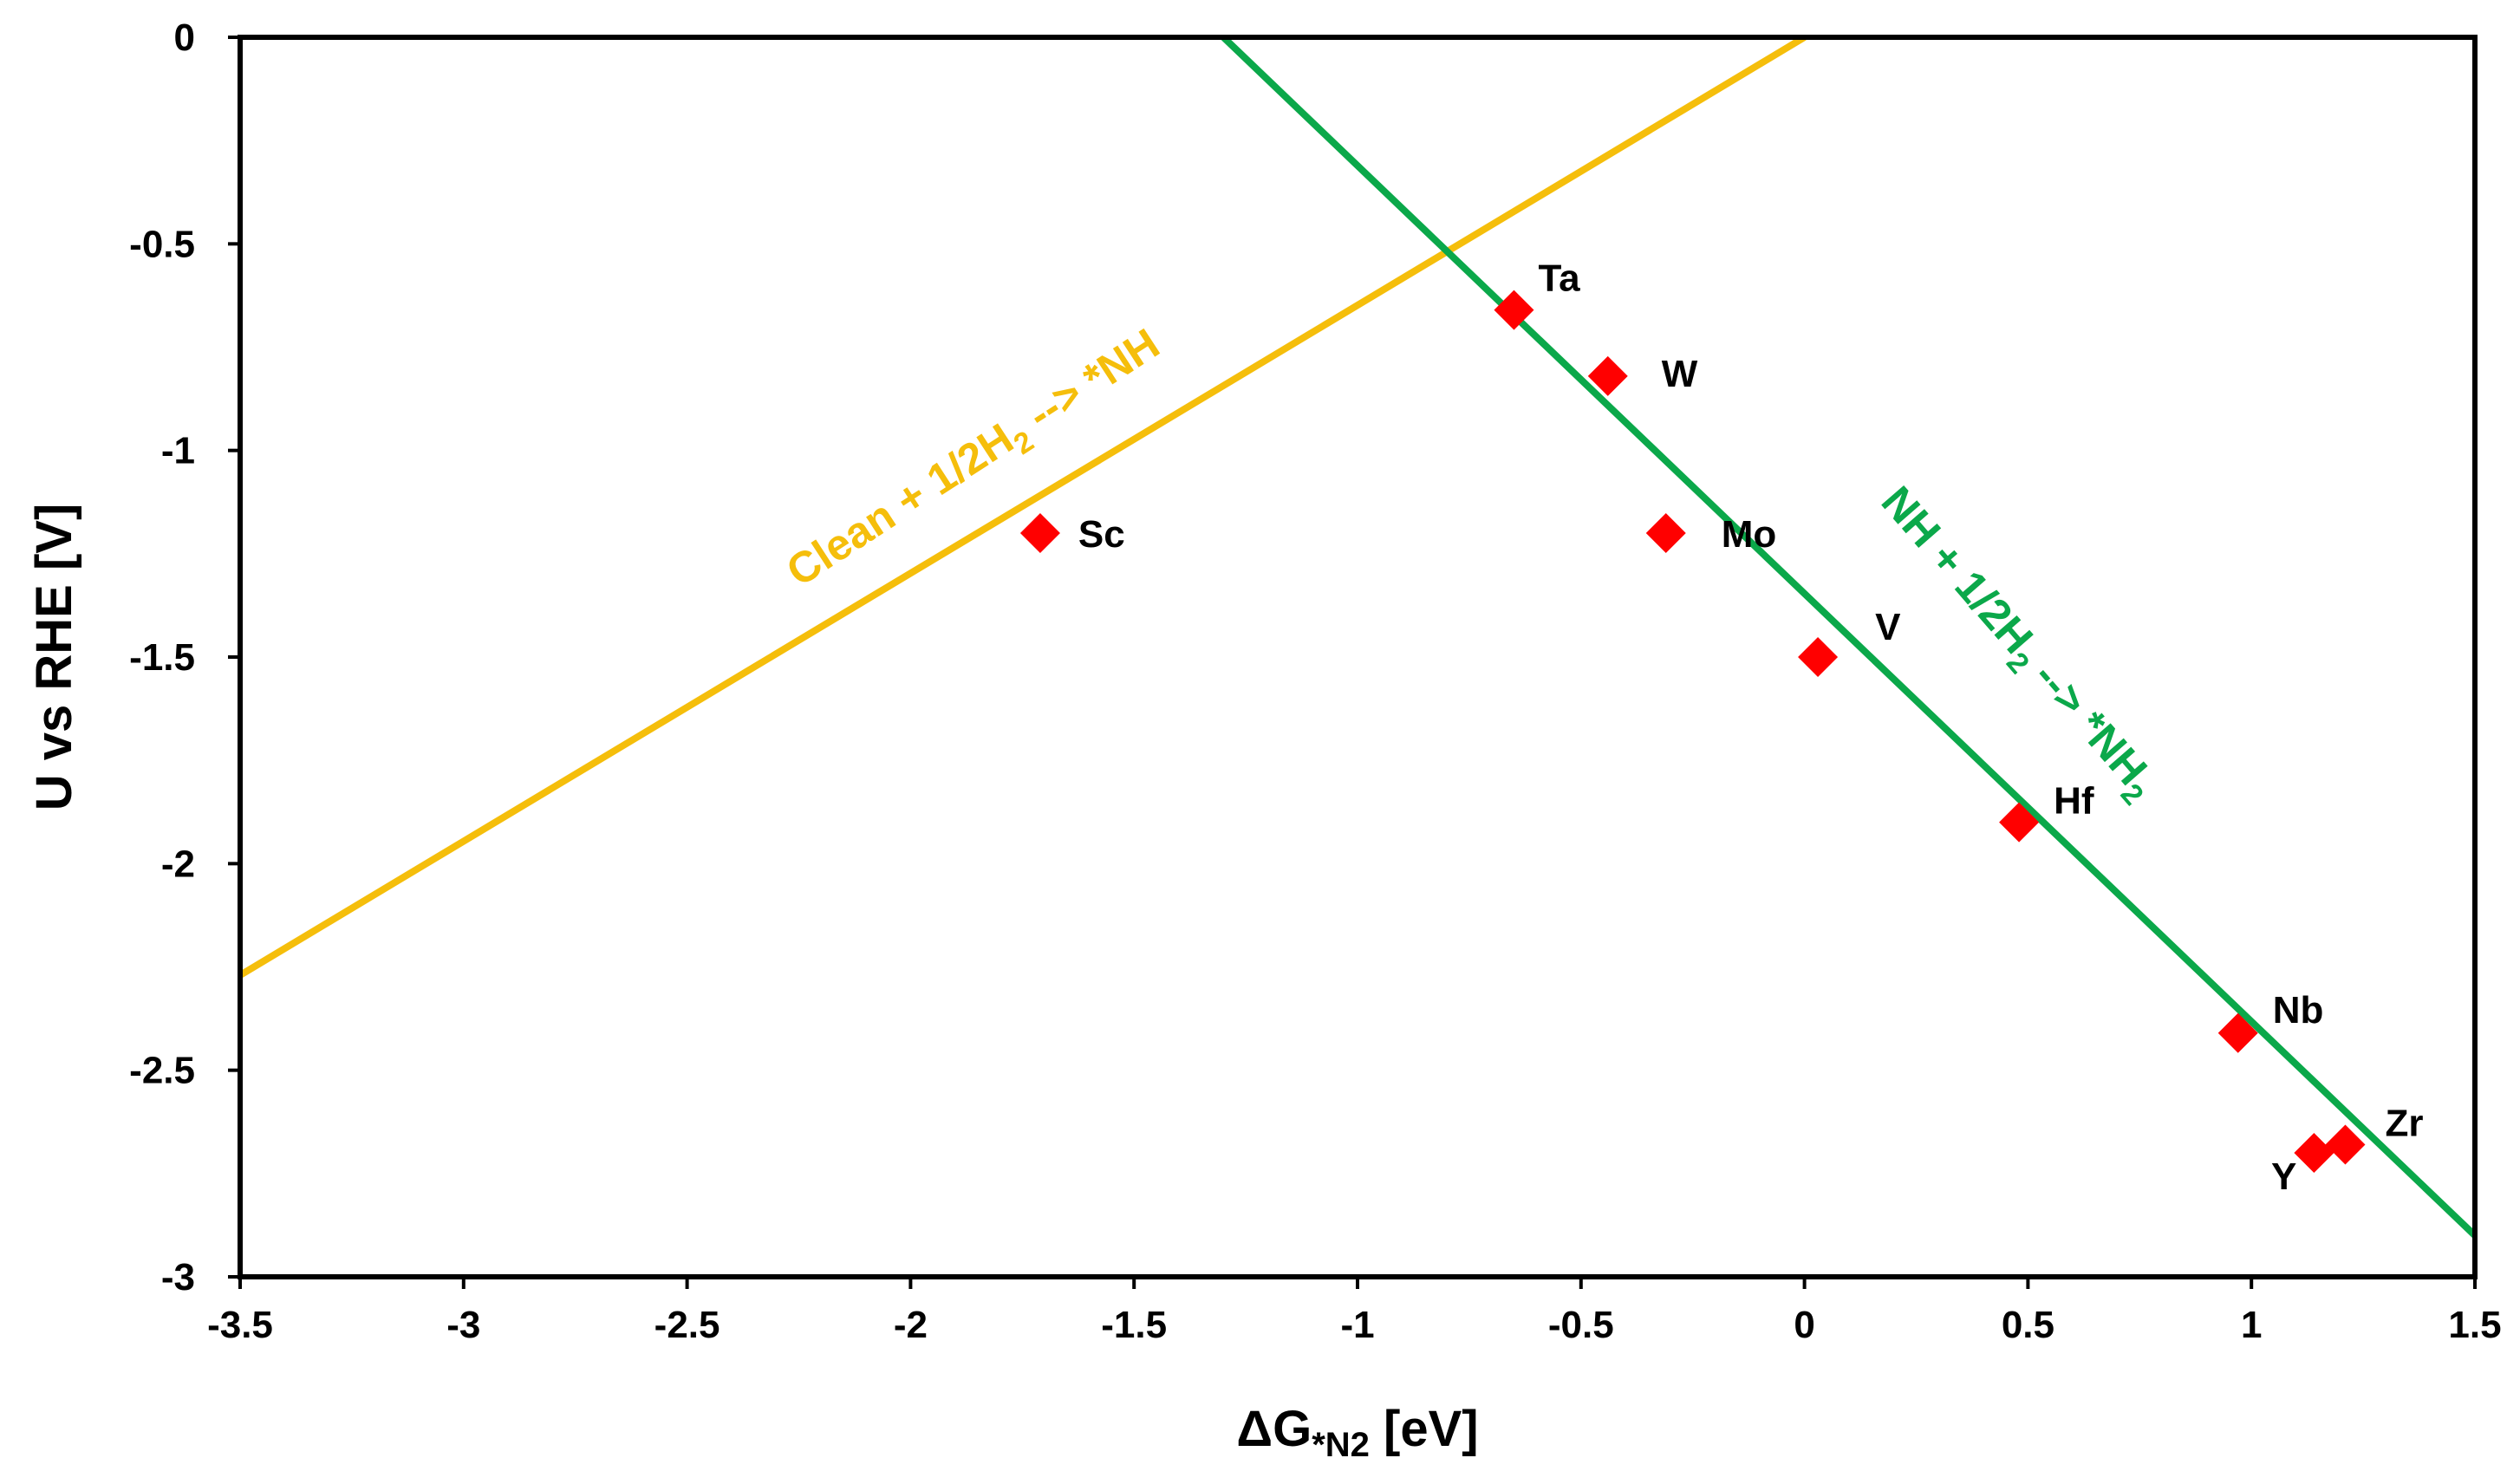 The width and height of the screenshot is (2520, 1484). What do you see at coordinates (1039, 533) in the screenshot?
I see `data-point-sc` at bounding box center [1039, 533].